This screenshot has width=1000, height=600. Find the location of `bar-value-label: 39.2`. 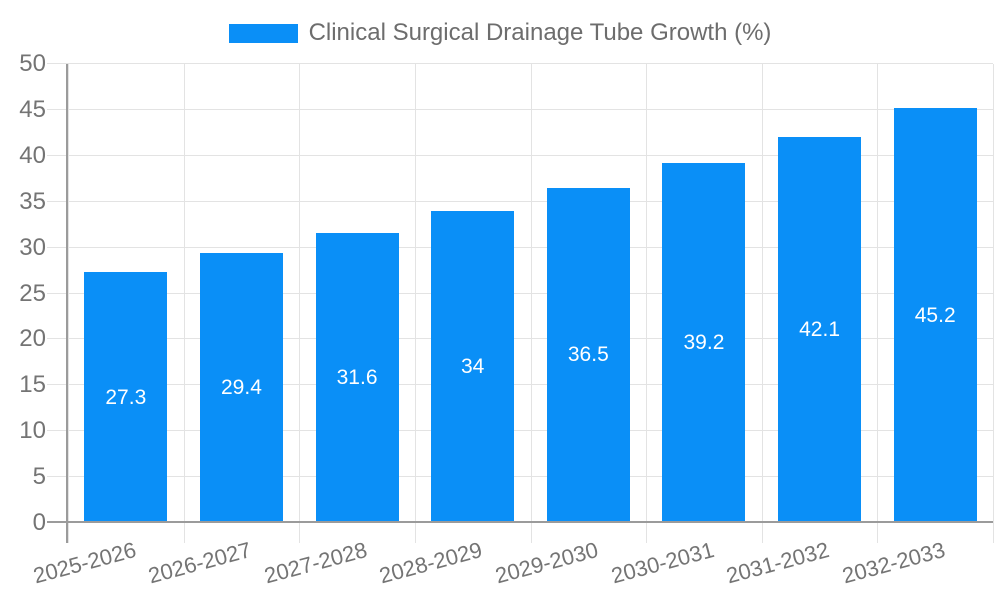

bar-value-label: 39.2 is located at coordinates (704, 343).